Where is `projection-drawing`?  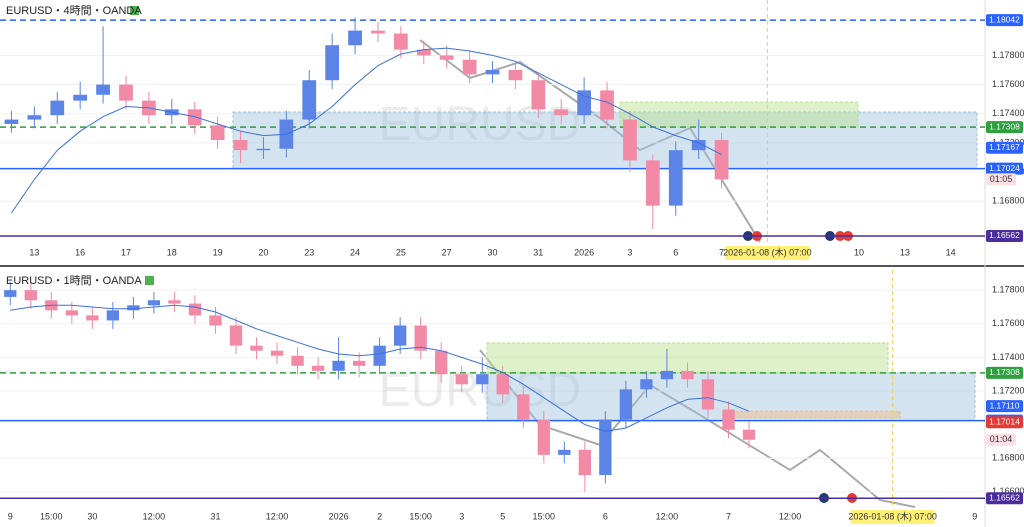
projection-drawing is located at coordinates (697, 428).